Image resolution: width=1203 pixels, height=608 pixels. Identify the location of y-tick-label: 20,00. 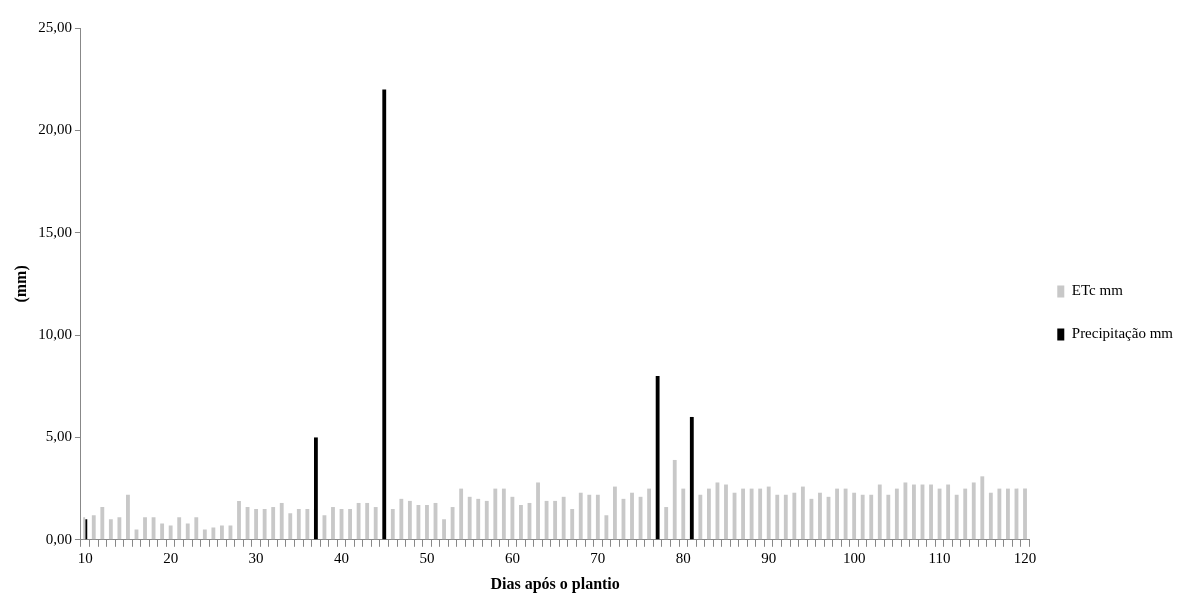
(55, 129).